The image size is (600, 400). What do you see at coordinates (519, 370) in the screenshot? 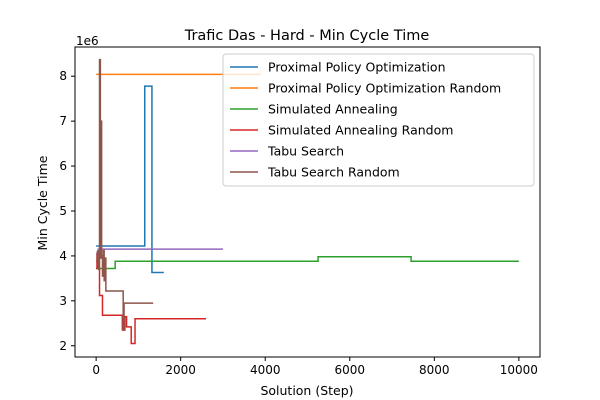
I see `x-tick-label: 10000` at bounding box center [519, 370].